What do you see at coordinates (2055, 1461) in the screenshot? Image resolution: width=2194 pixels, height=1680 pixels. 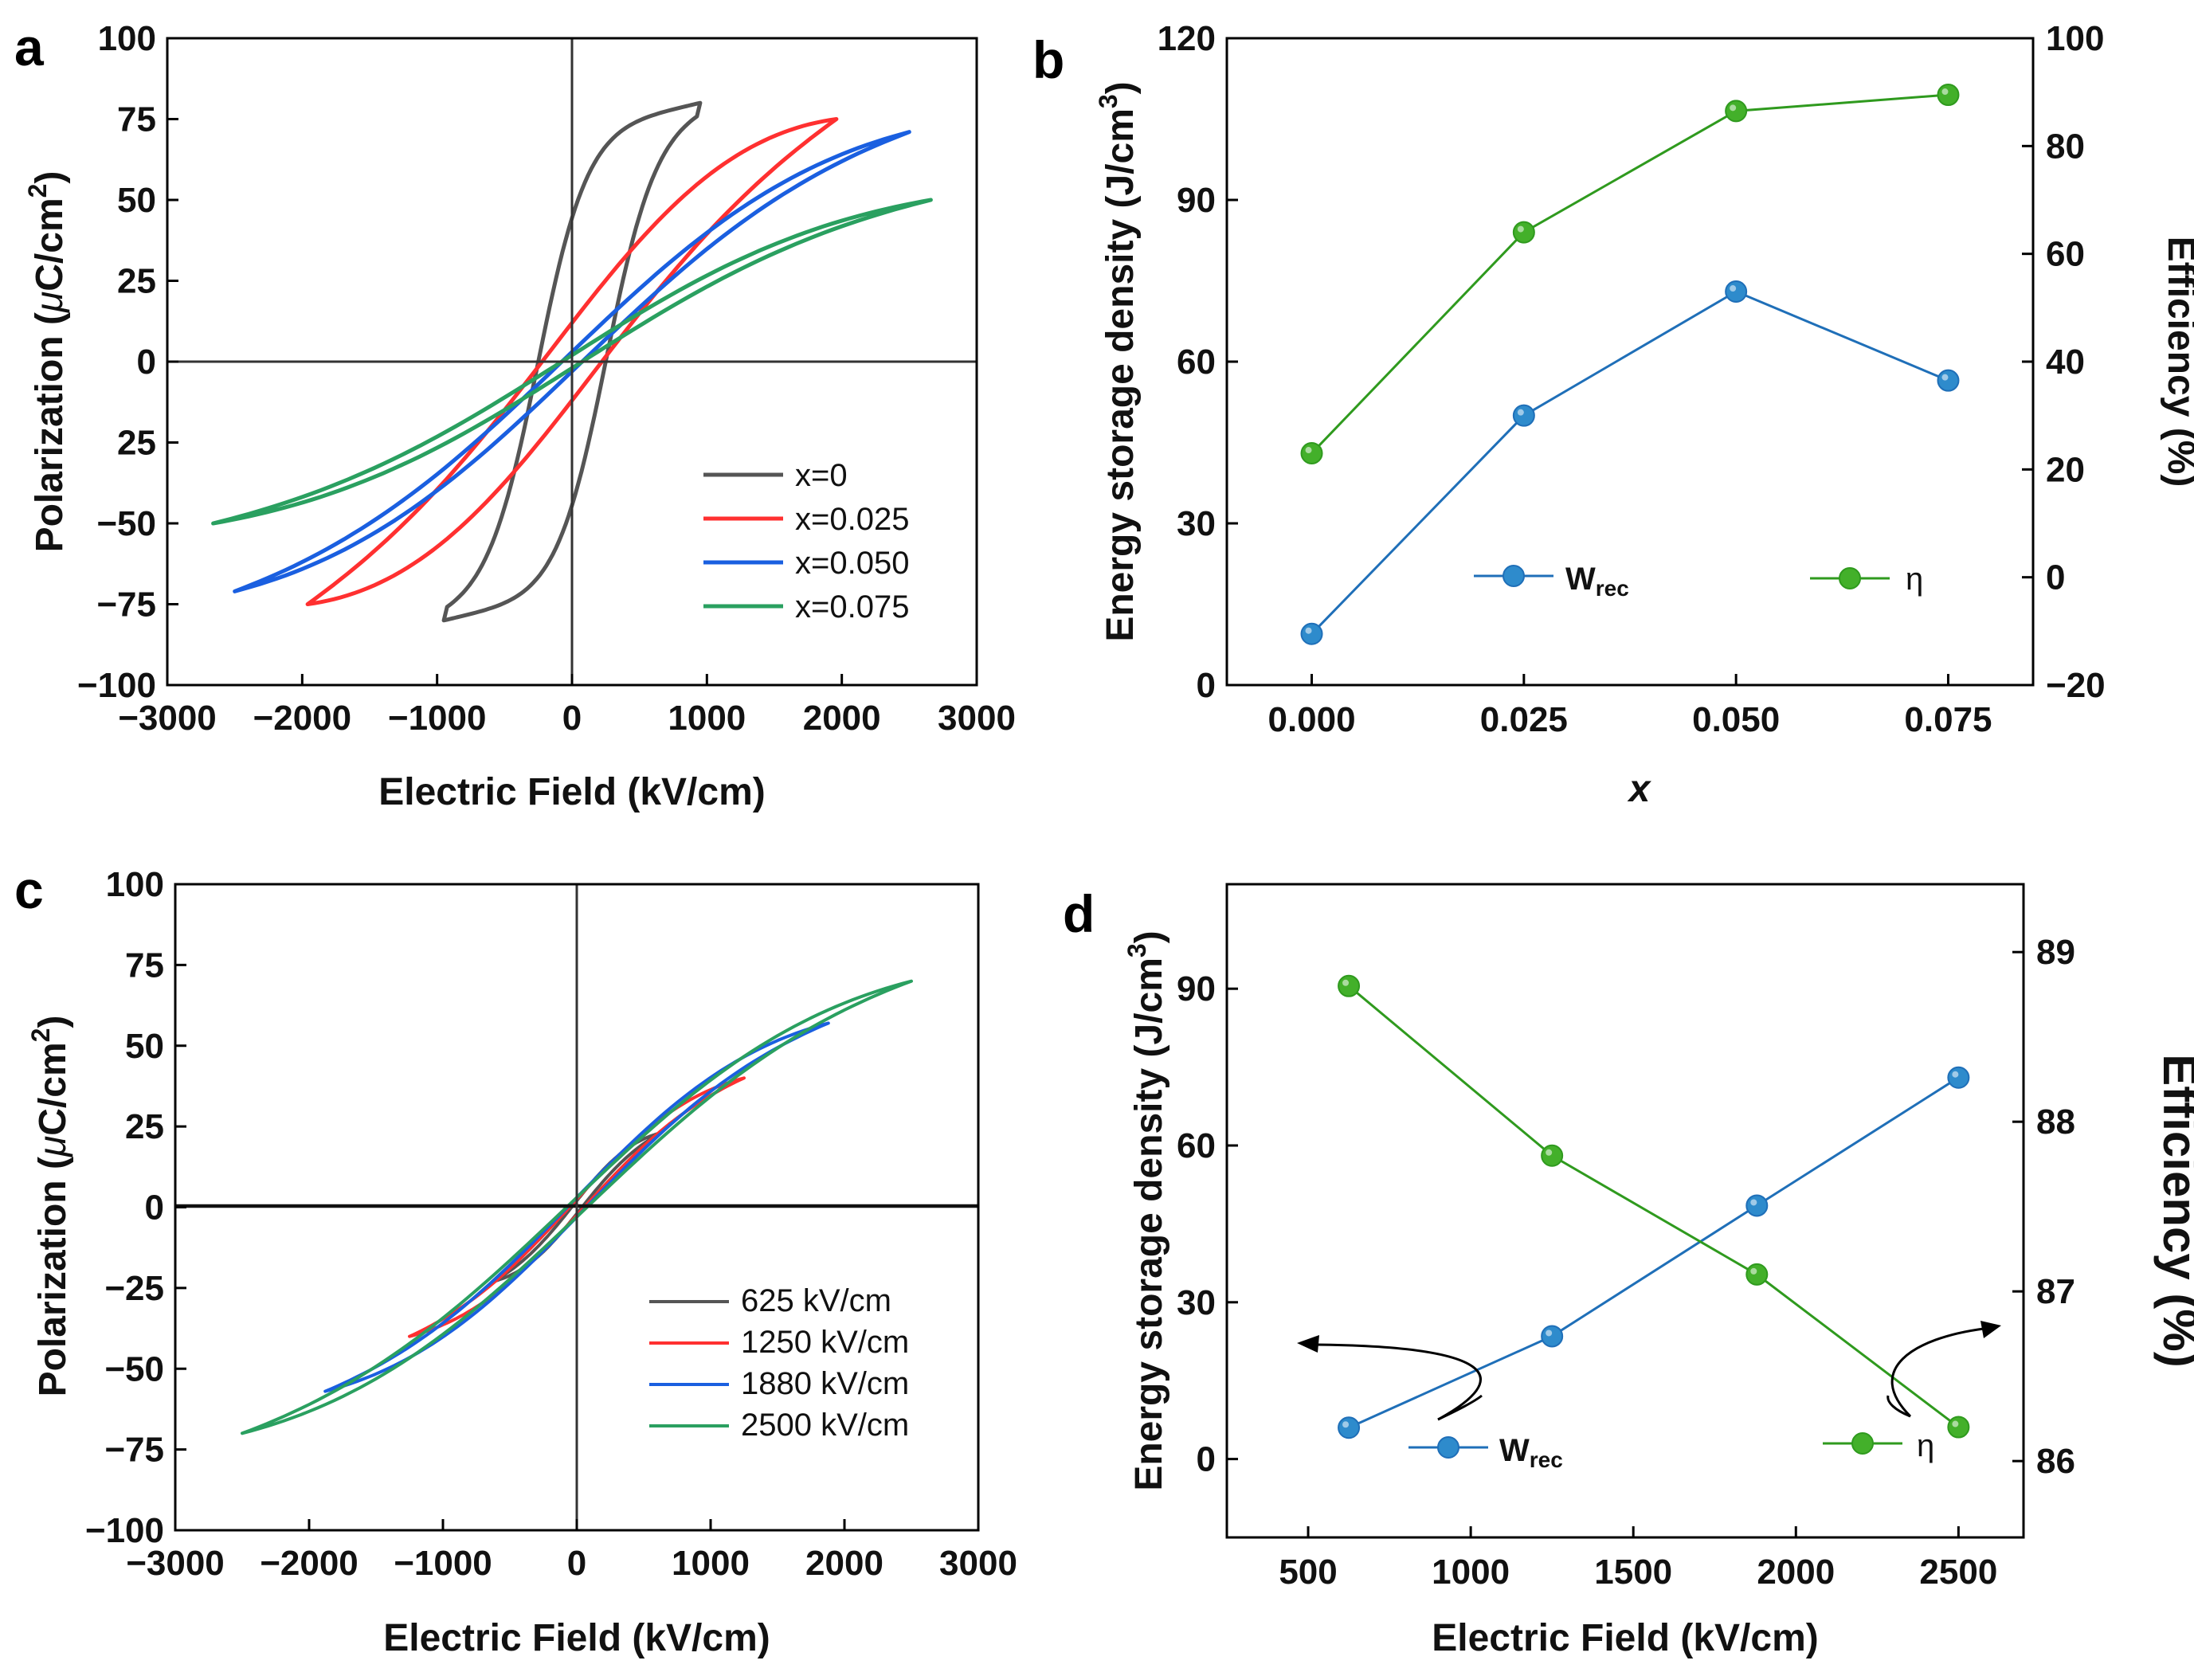 I see `d-y2tick-label-0: 86` at bounding box center [2055, 1461].